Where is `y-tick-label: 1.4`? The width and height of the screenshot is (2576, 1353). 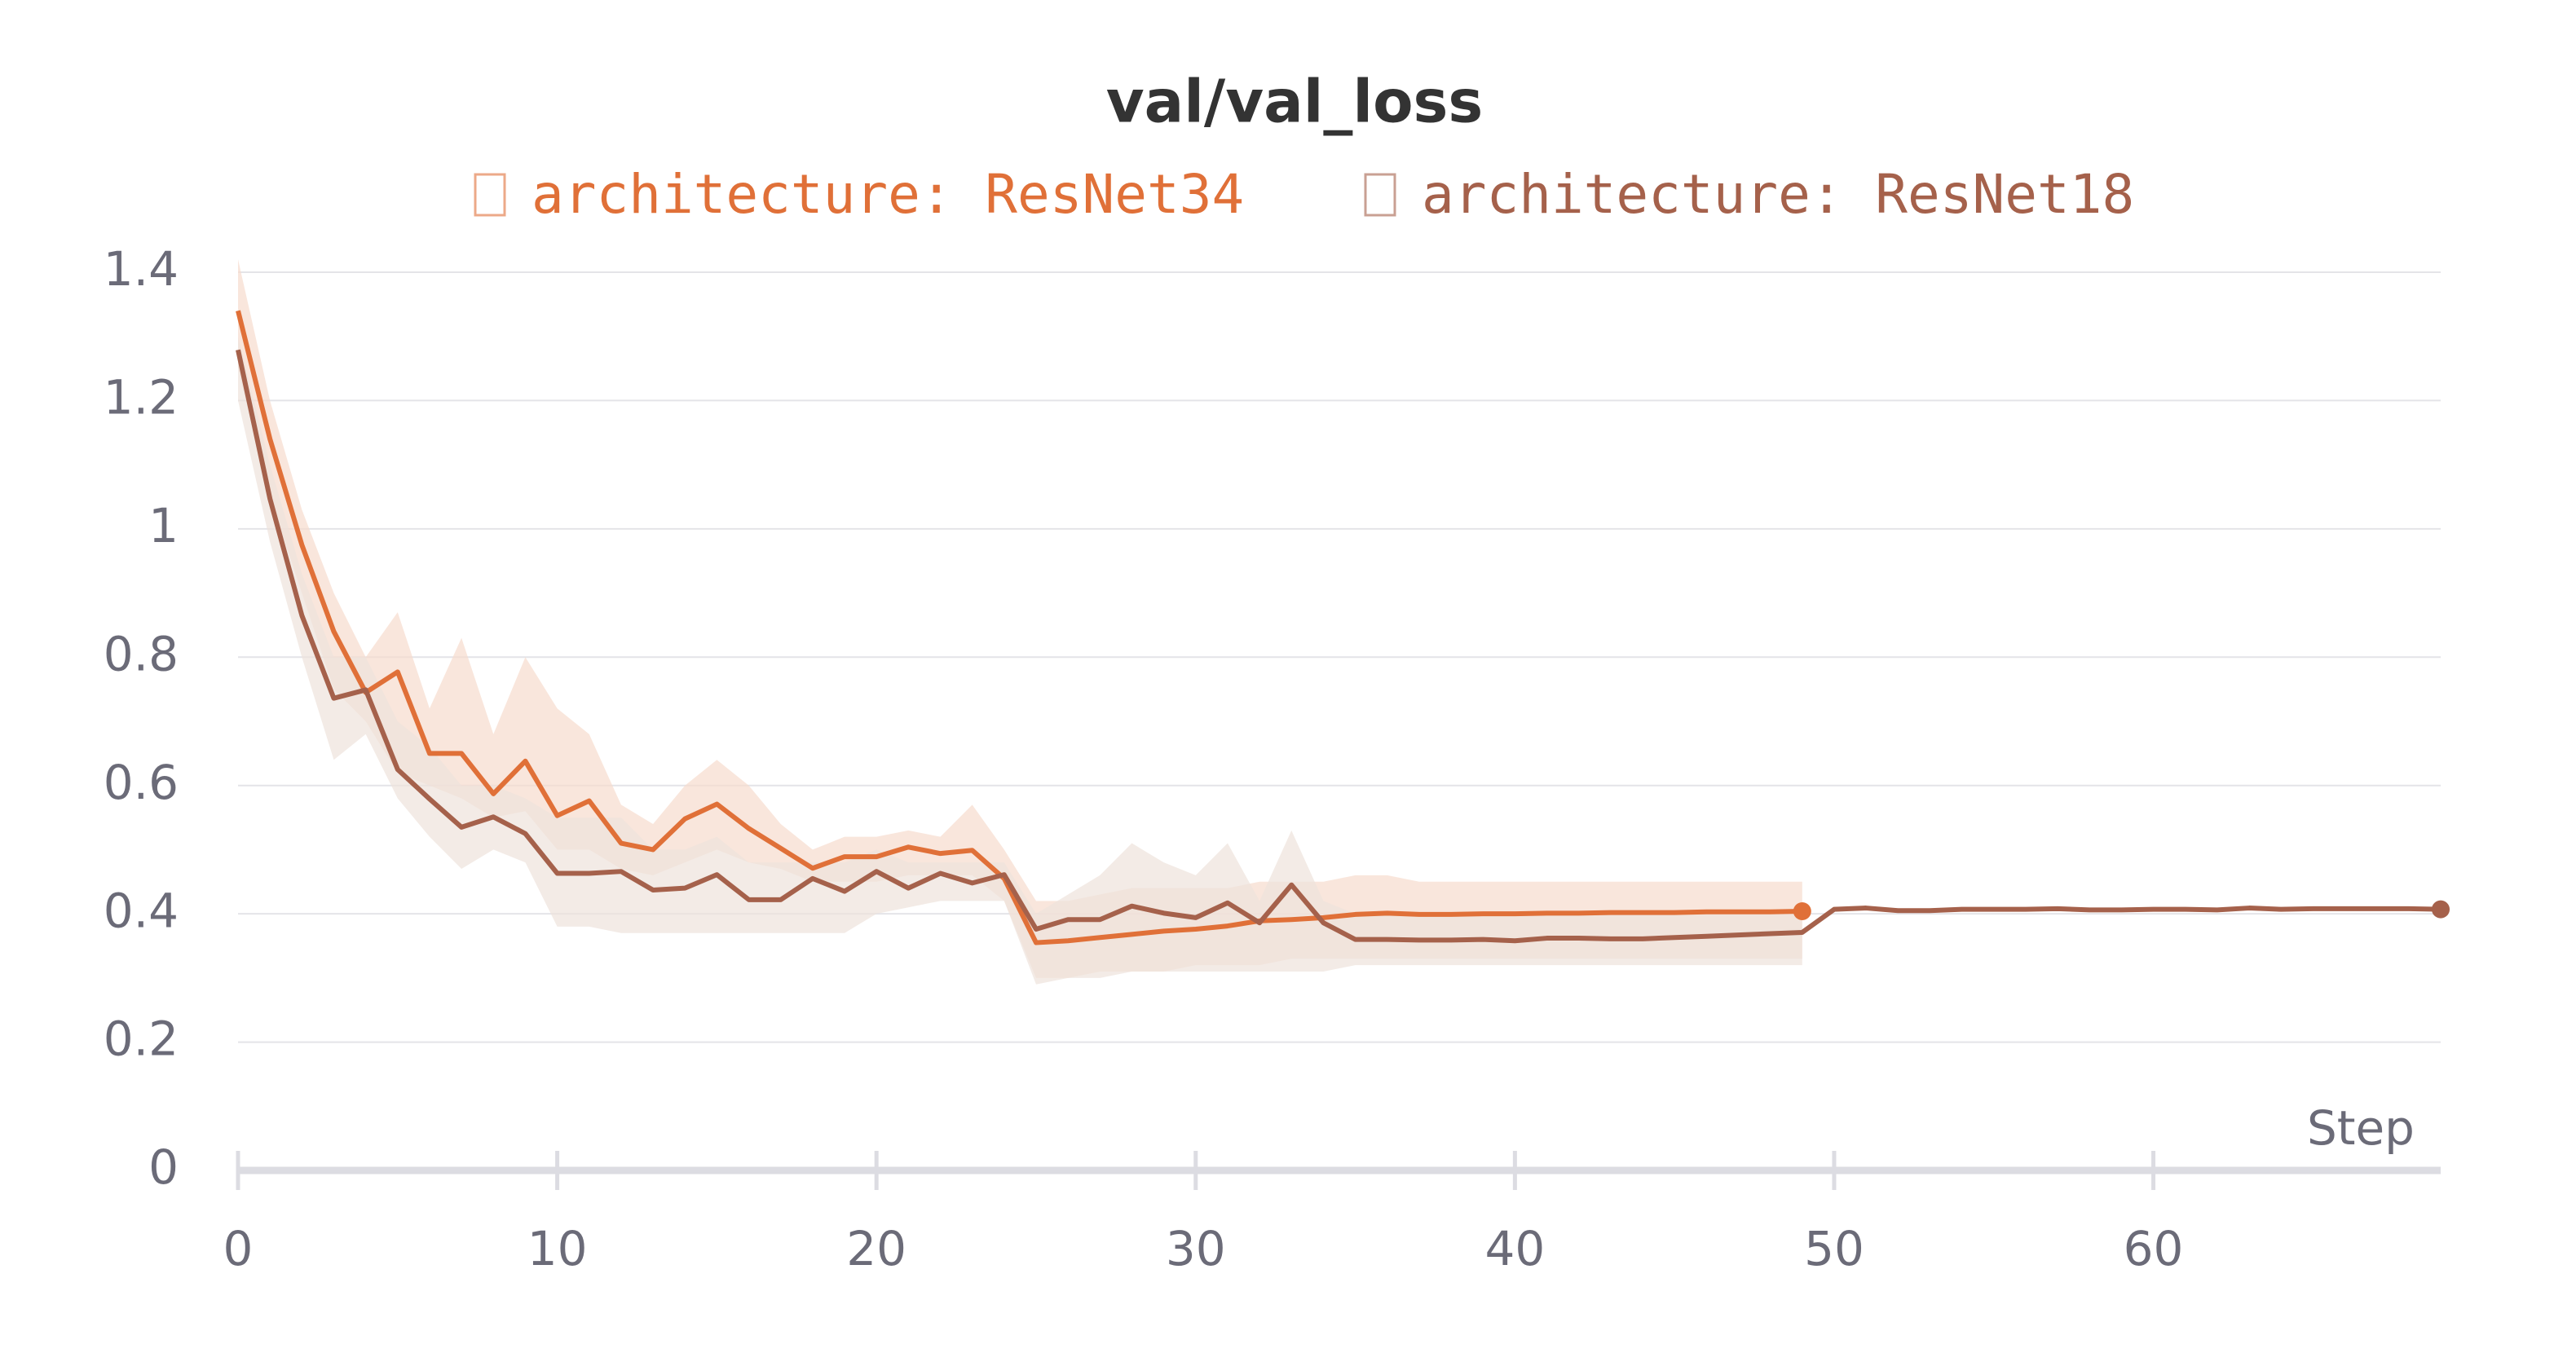 y-tick-label: 1.4 is located at coordinates (141, 269).